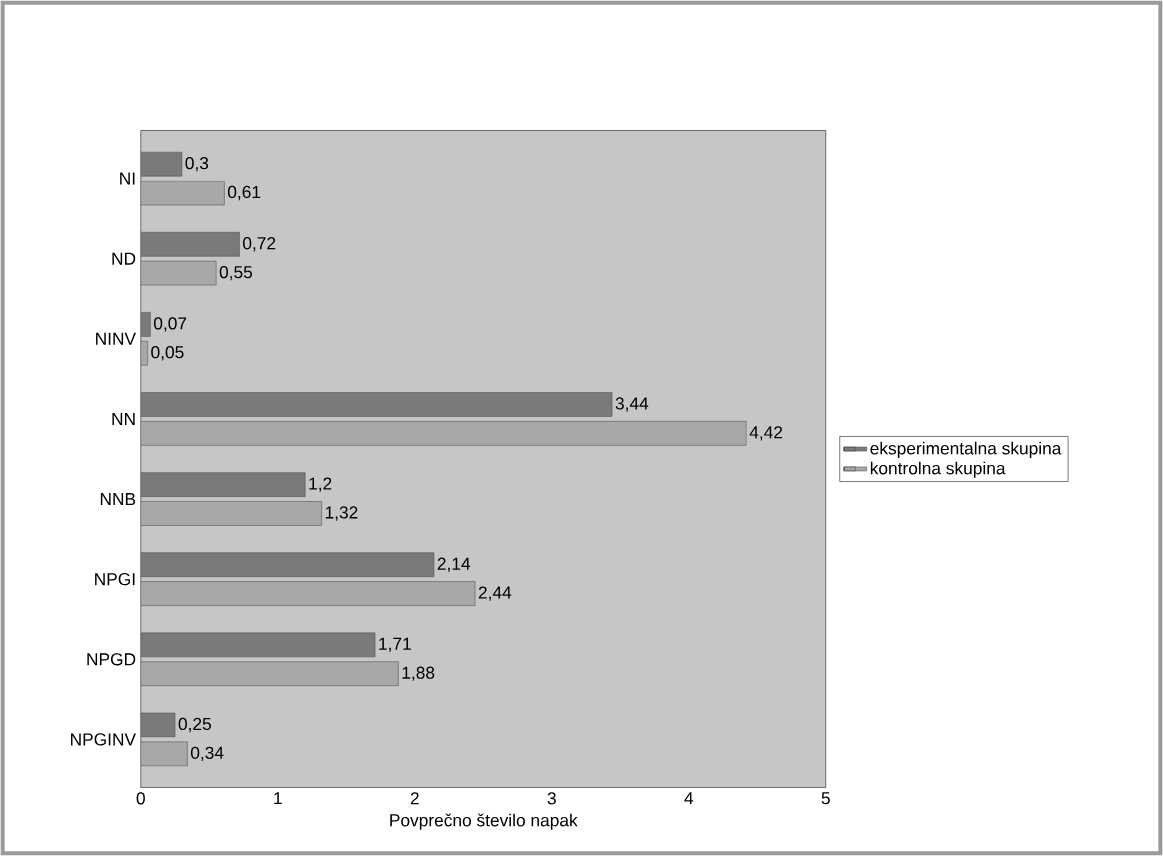 This screenshot has width=1163, height=856. I want to click on data-label: 0,05, so click(167, 353).